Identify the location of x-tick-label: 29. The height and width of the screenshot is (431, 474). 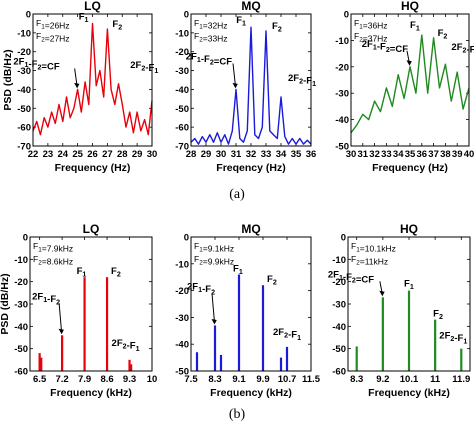
(206, 154).